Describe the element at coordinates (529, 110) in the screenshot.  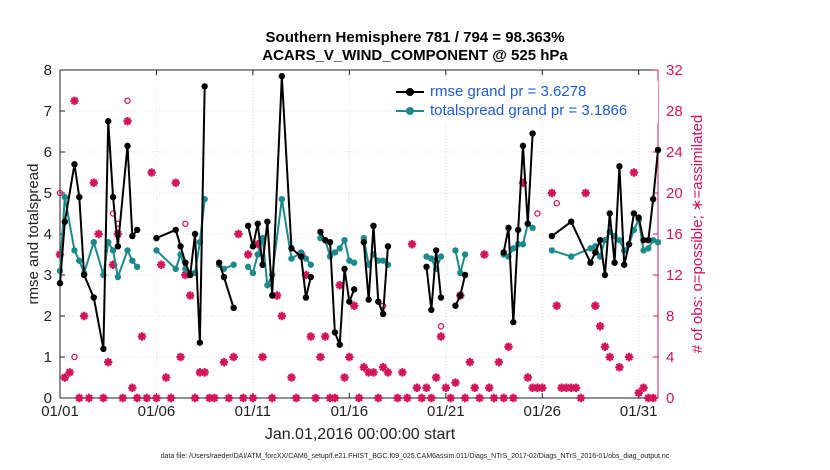
I see `legend-label-spread: totalspread grand pr = 3.1866` at that location.